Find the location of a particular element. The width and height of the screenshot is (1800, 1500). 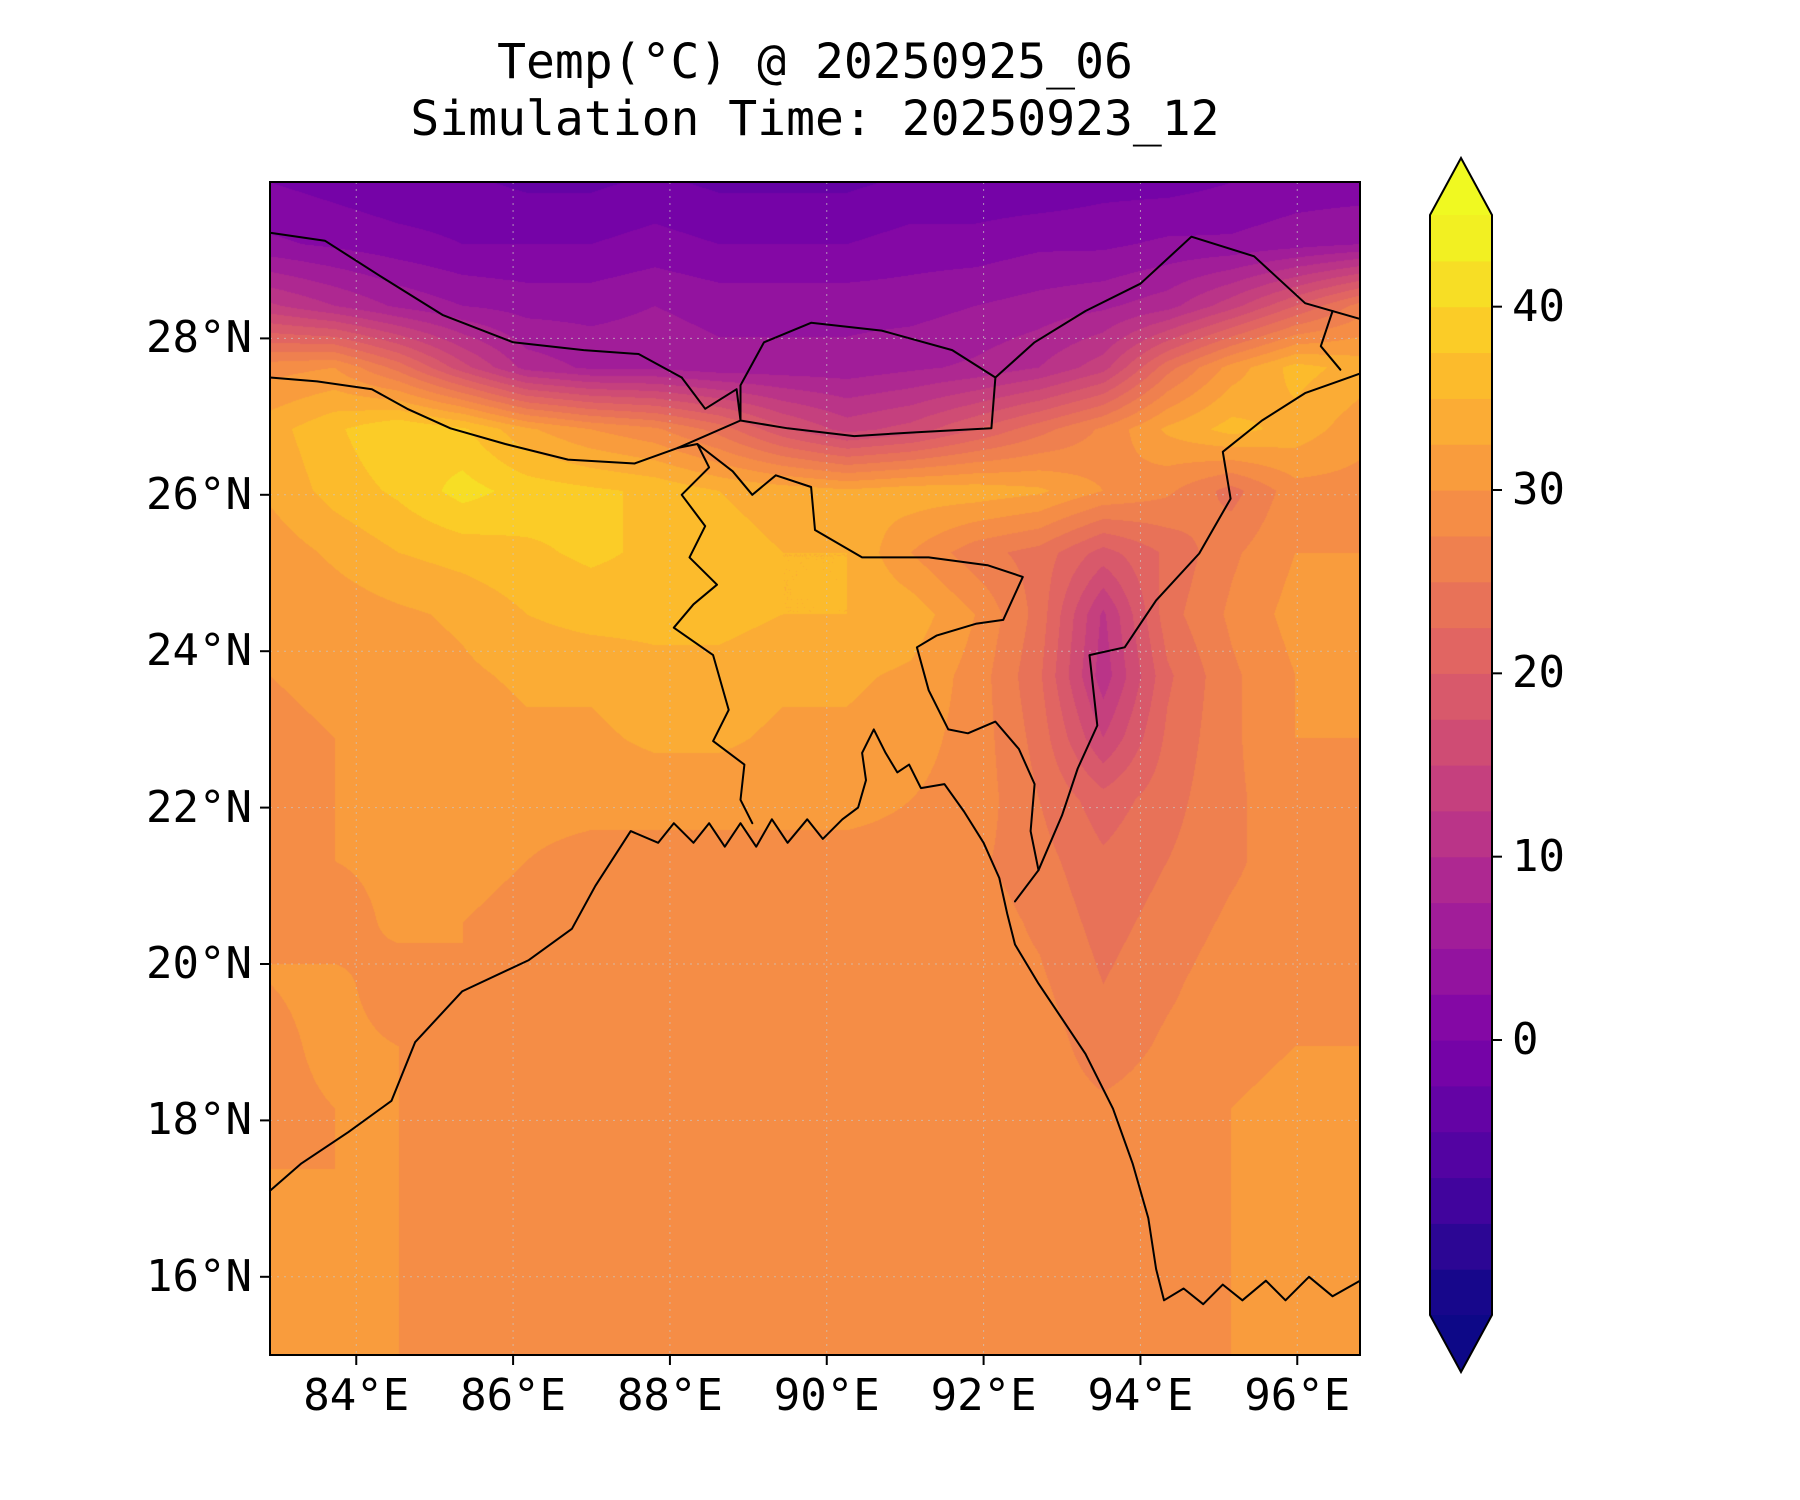

x-tick-label: 86°E is located at coordinates (513, 1395).